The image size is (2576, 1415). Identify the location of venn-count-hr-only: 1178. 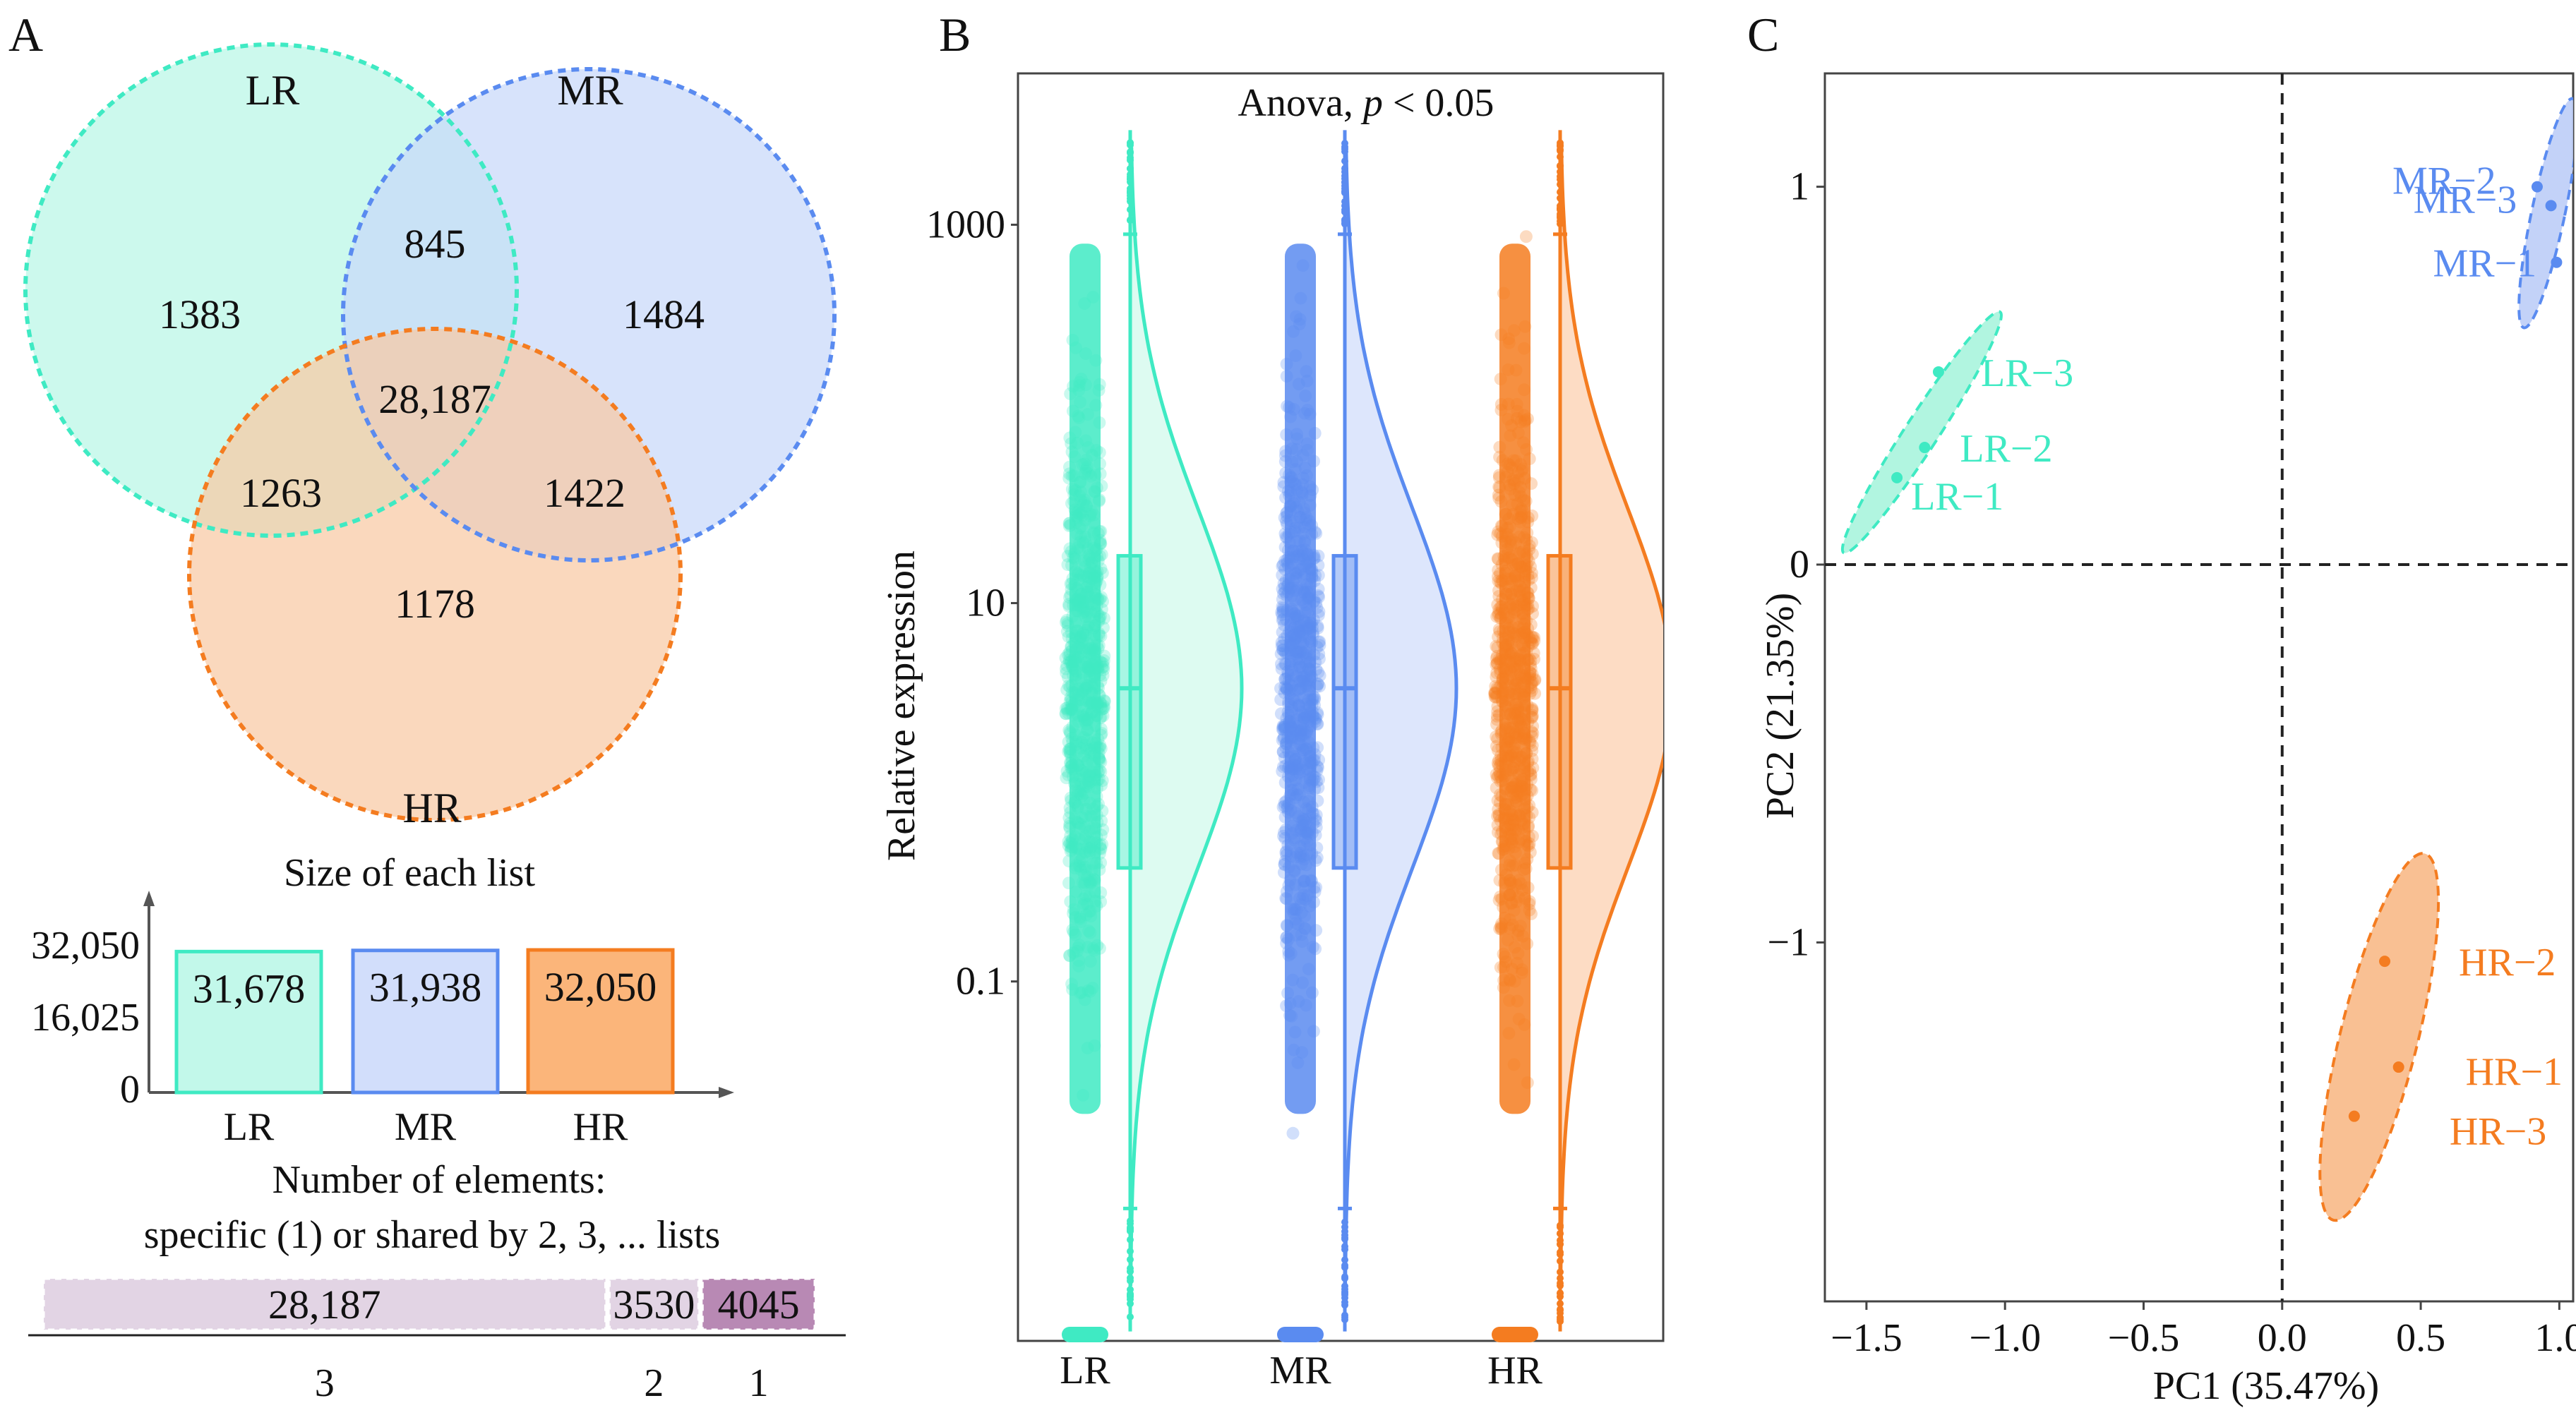
(435, 604).